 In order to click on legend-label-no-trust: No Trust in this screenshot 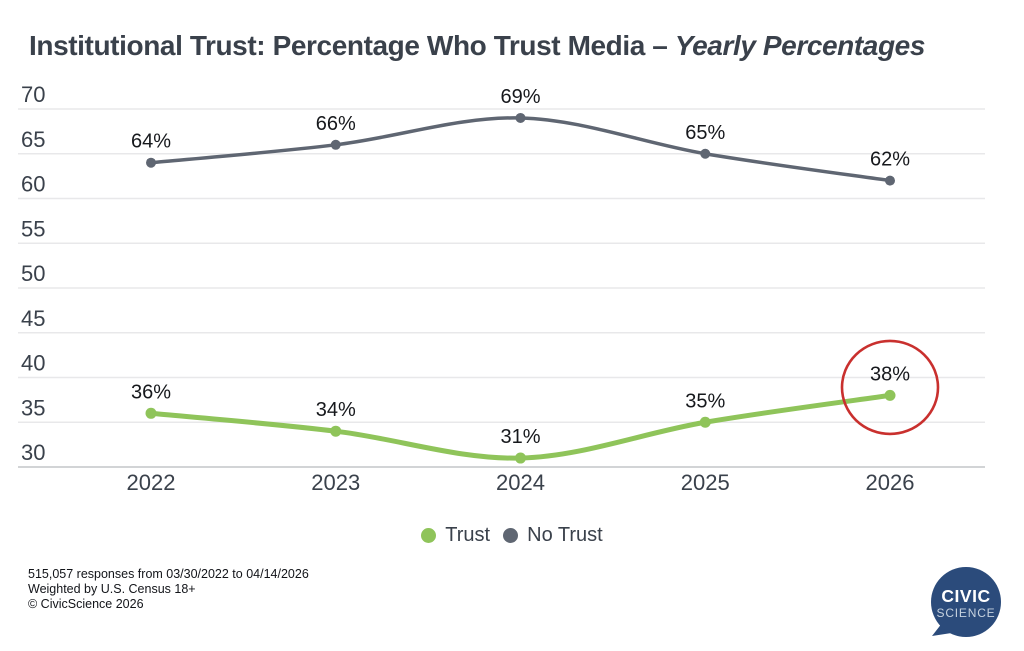, I will do `click(565, 535)`.